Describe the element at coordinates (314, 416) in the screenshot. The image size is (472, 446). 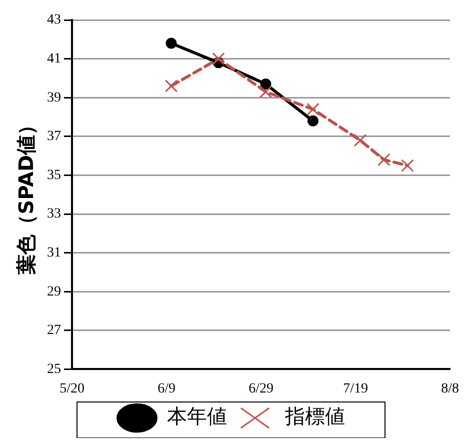
I see `legend-label: 指標値` at that location.